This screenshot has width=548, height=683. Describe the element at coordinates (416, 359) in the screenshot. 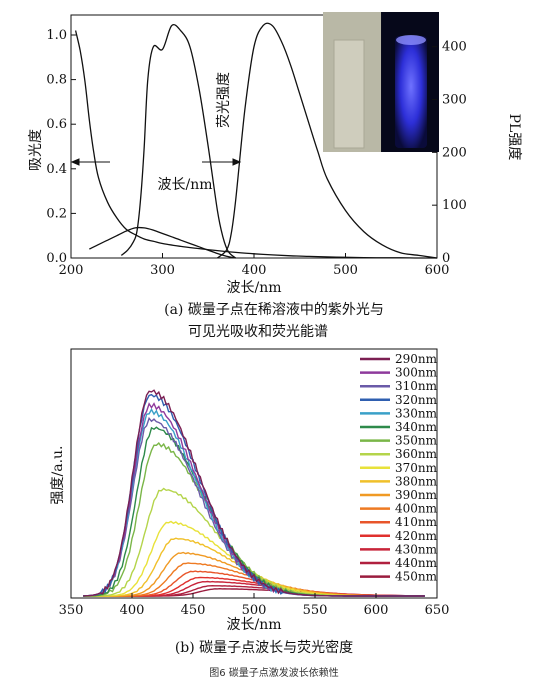

I see `legend-label: 290nm` at that location.